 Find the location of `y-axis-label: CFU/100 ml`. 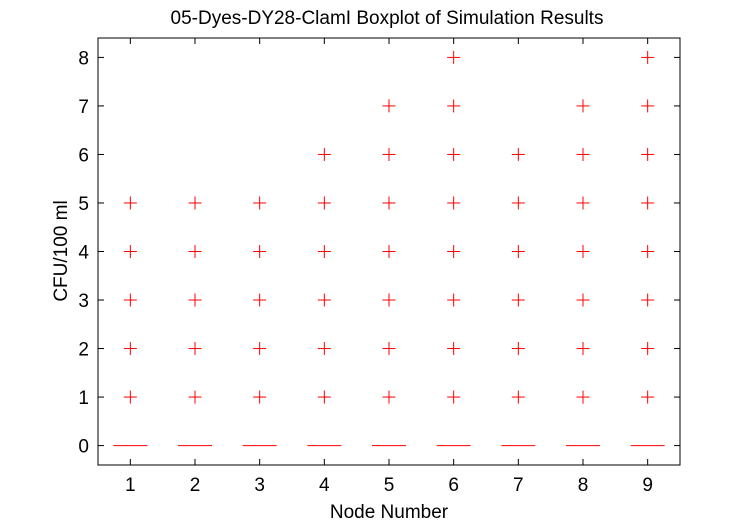

y-axis-label: CFU/100 ml is located at coordinates (61, 250).